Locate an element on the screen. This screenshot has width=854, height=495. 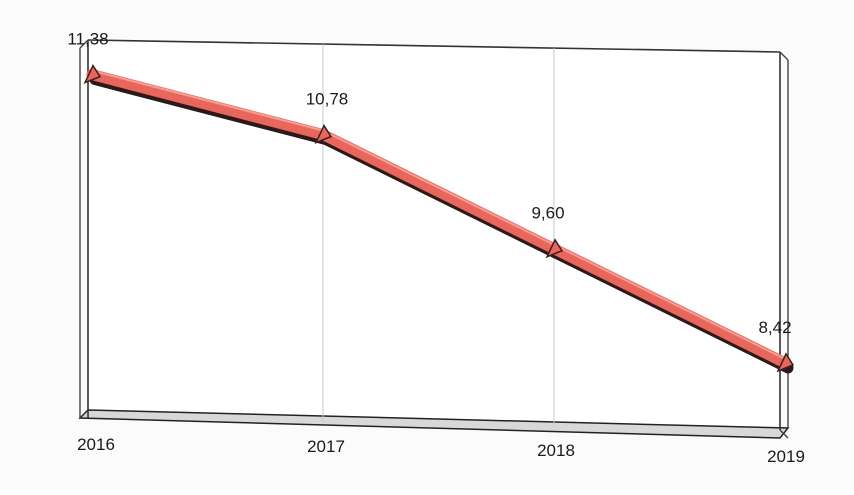
x-tick-label-2017: 2017 is located at coordinates (326, 446).